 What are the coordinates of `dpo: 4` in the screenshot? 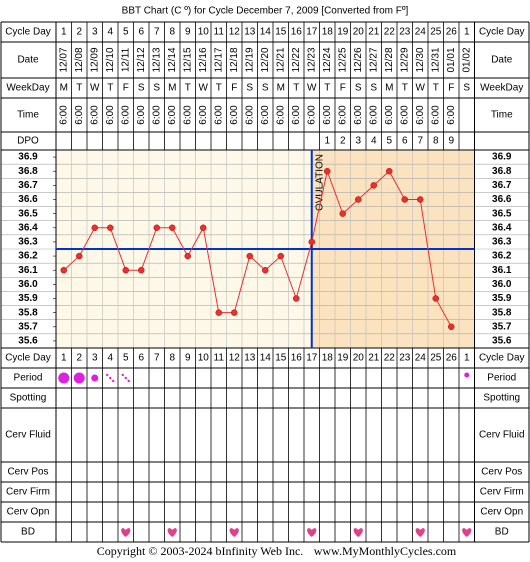 It's located at (374, 141).